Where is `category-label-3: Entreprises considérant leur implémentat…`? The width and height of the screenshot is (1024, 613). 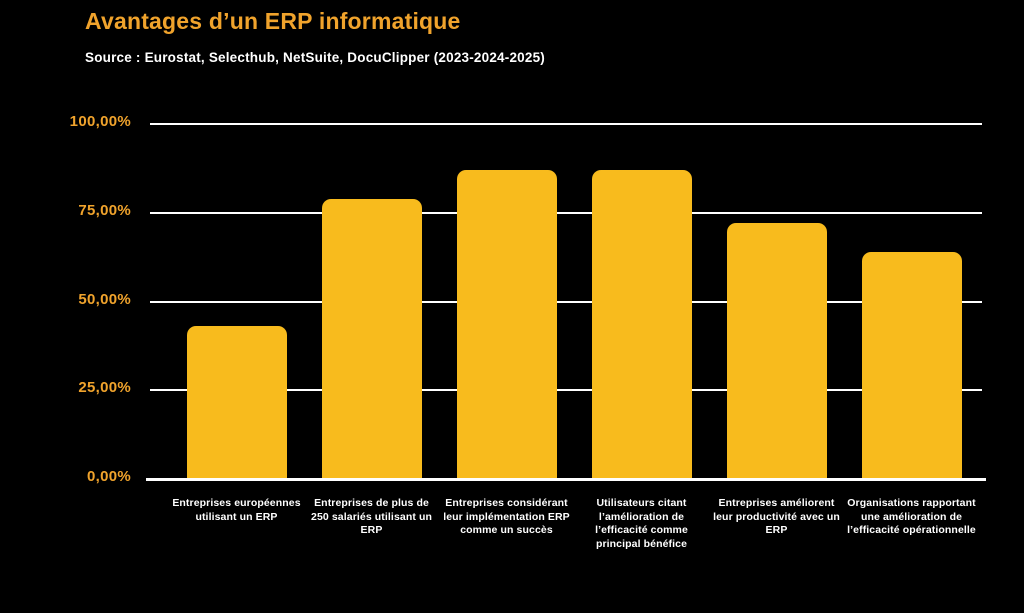
category-label-3: Entreprises considérant leur implémentat… is located at coordinates (506, 517).